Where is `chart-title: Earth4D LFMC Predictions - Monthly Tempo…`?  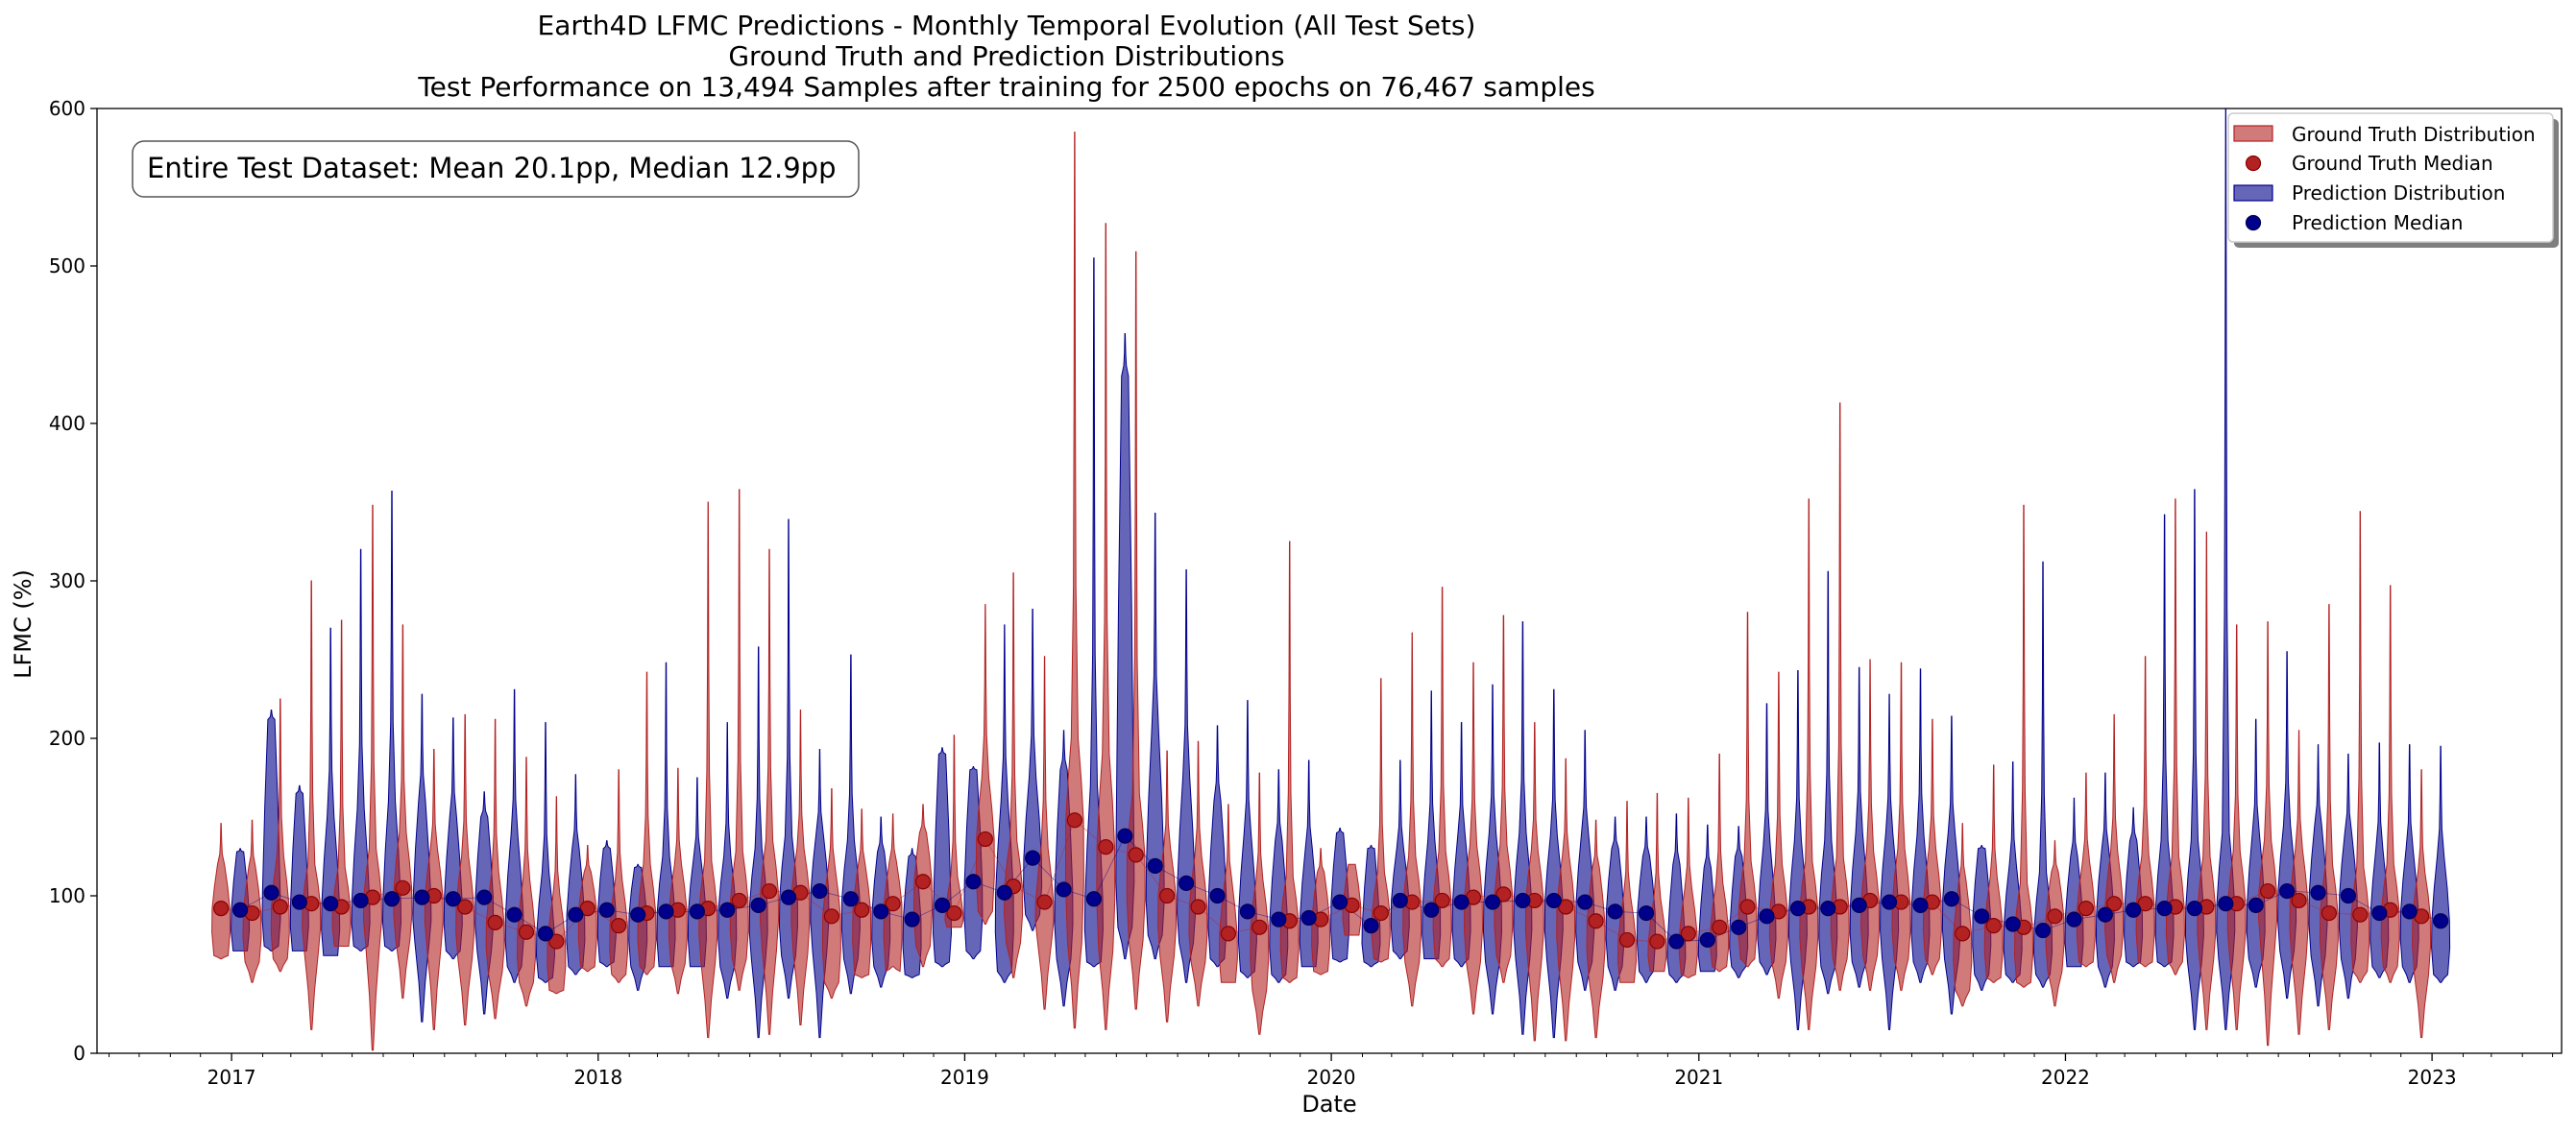
chart-title: Earth4D LFMC Predictions - Monthly Tempo… is located at coordinates (1007, 26).